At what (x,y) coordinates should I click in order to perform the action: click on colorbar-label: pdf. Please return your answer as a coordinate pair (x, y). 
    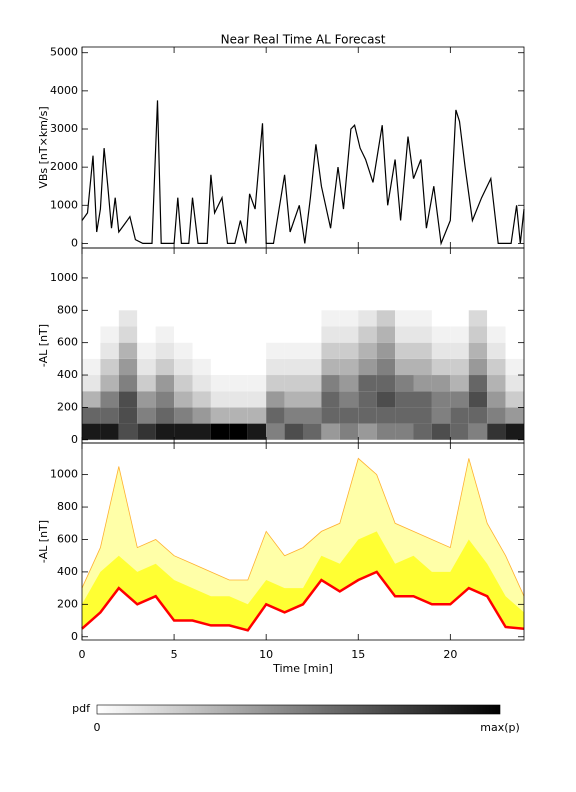
    Looking at the image, I should click on (81, 708).